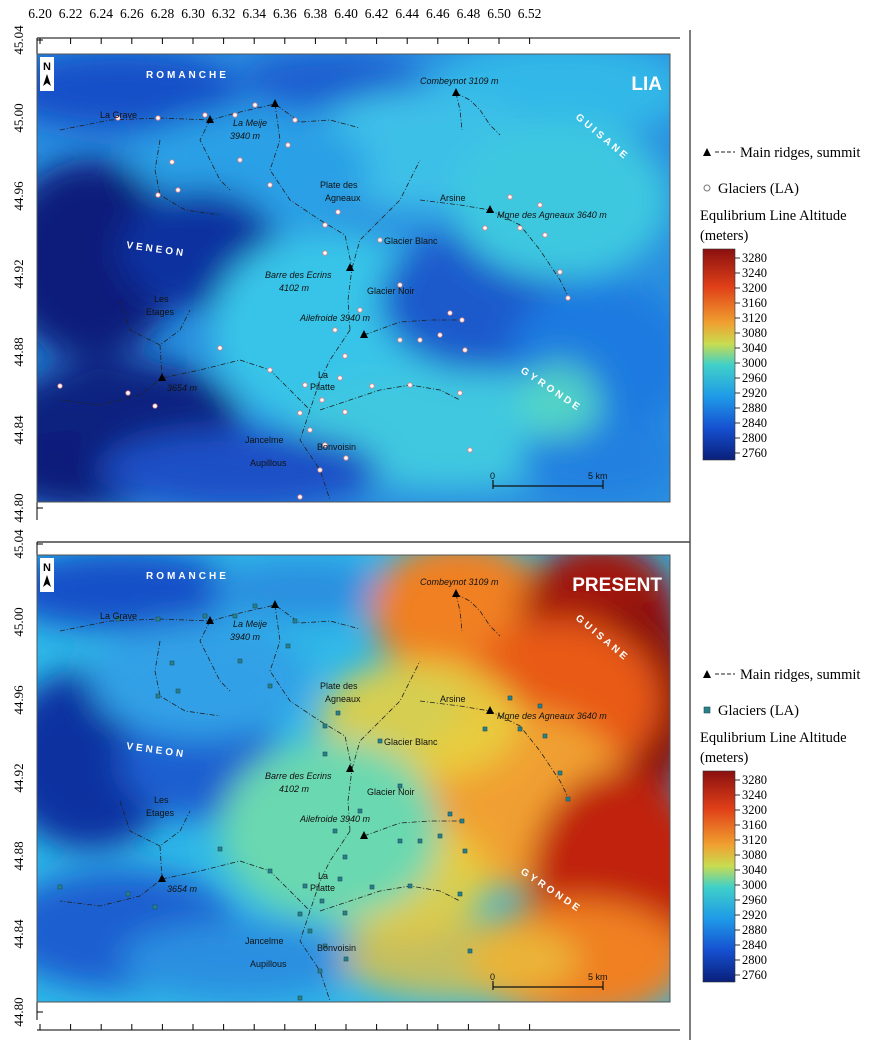 This screenshot has height=1046, width=887. What do you see at coordinates (411, 742) in the screenshot?
I see `place-label: Glacier Blanc` at bounding box center [411, 742].